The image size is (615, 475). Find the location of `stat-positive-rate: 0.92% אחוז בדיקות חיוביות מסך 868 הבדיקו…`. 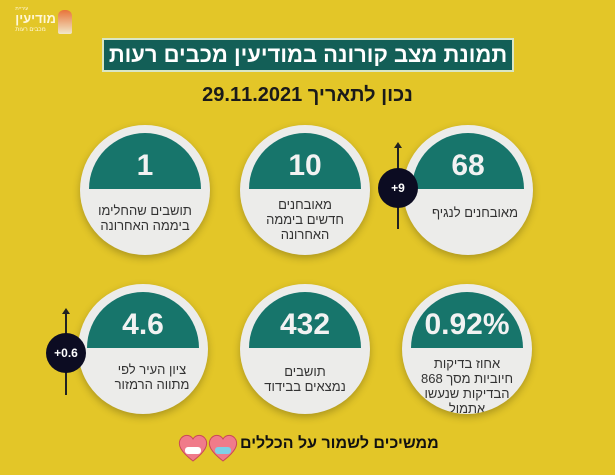

stat-positive-rate: 0.92% אחוז בדיקות חיוביות מסך 868 הבדיקו… is located at coordinates (467, 349).